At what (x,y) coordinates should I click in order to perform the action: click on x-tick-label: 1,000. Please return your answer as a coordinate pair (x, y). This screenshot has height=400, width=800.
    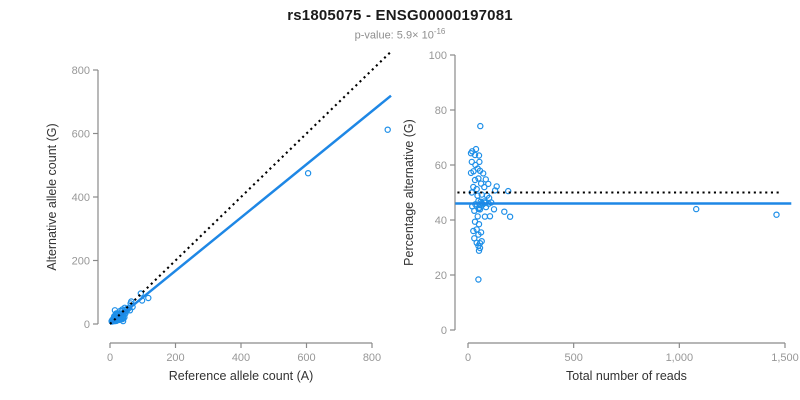
    Looking at the image, I should click on (680, 358).